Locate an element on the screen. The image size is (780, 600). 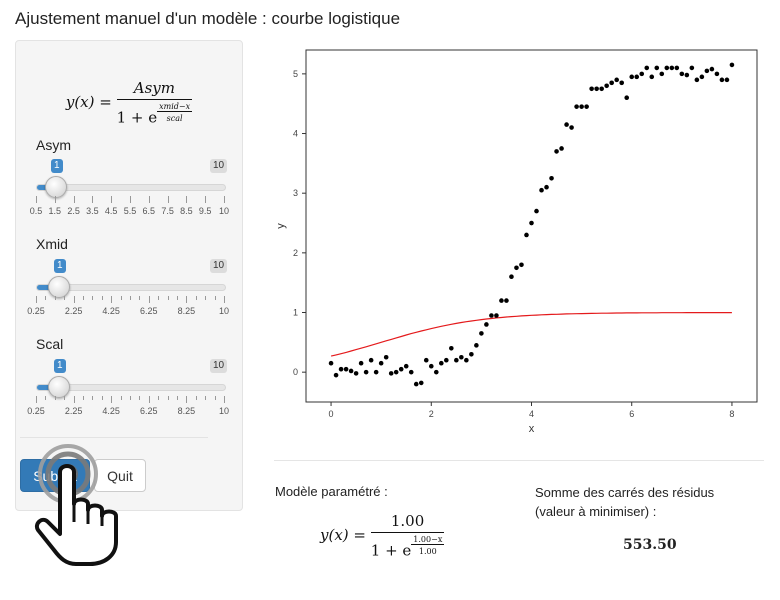
fitted-model-label: Modèle paramétré : is located at coordinates (331, 491).